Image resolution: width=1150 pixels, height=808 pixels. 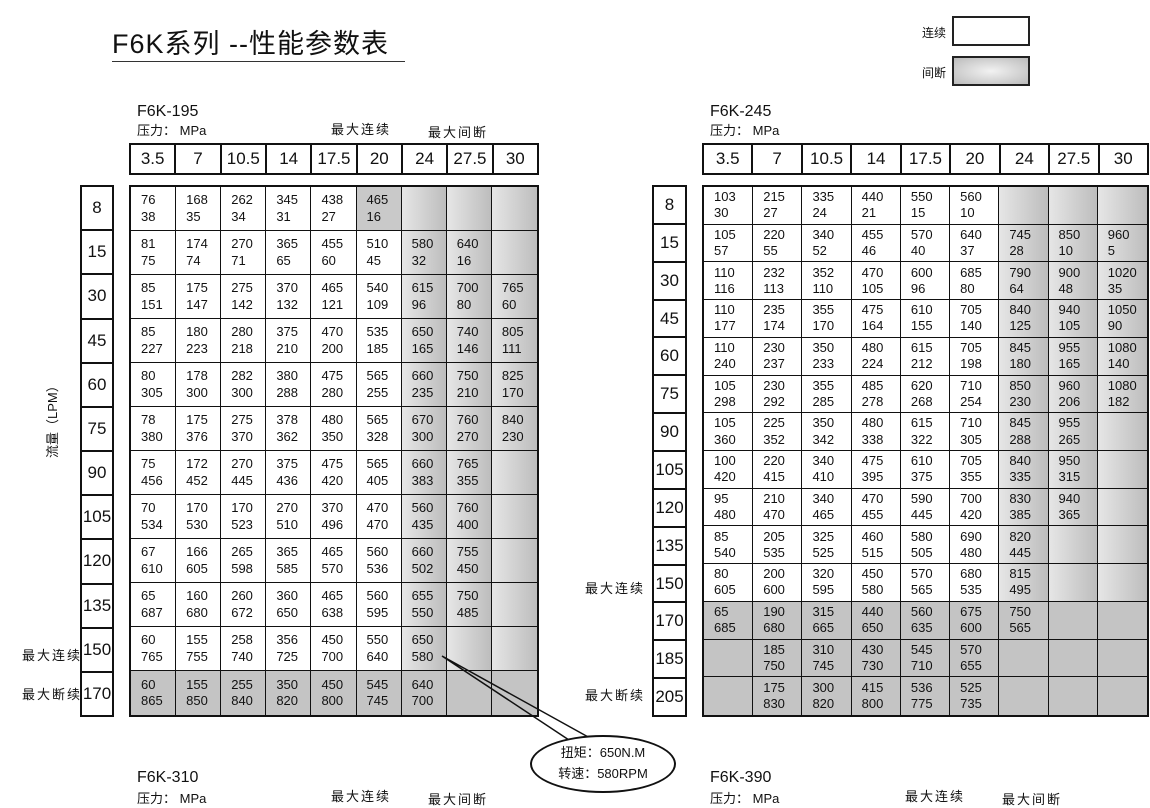 What do you see at coordinates (827, 696) in the screenshot?
I see `table-cell: 300 820` at bounding box center [827, 696].